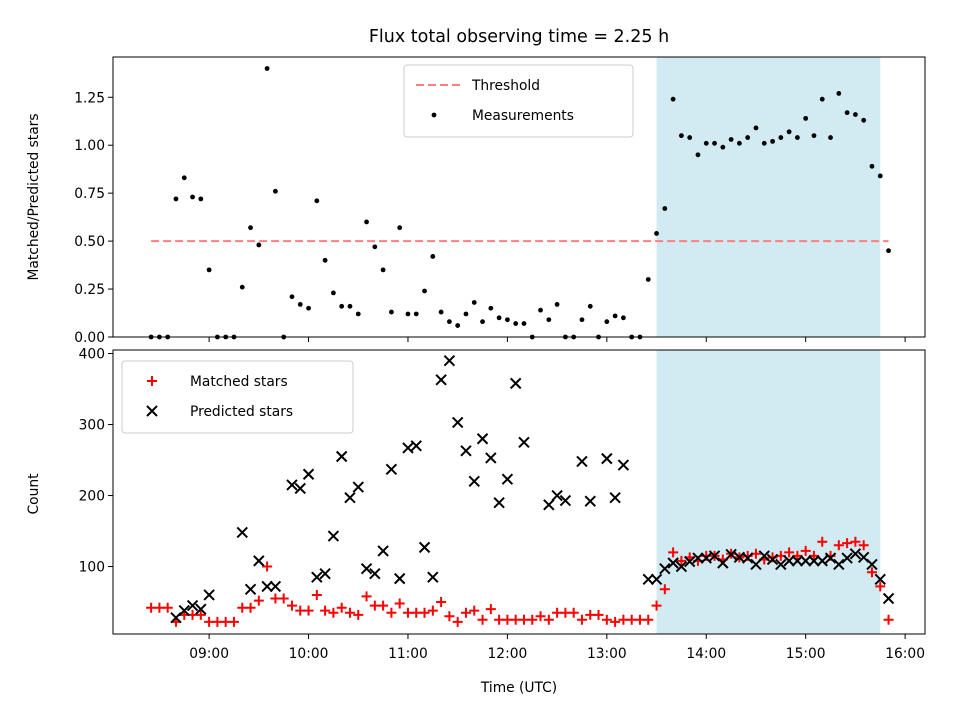 This screenshot has width=960, height=720. What do you see at coordinates (89, 242) in the screenshot?
I see `y-tick-label: 0.50` at bounding box center [89, 242].